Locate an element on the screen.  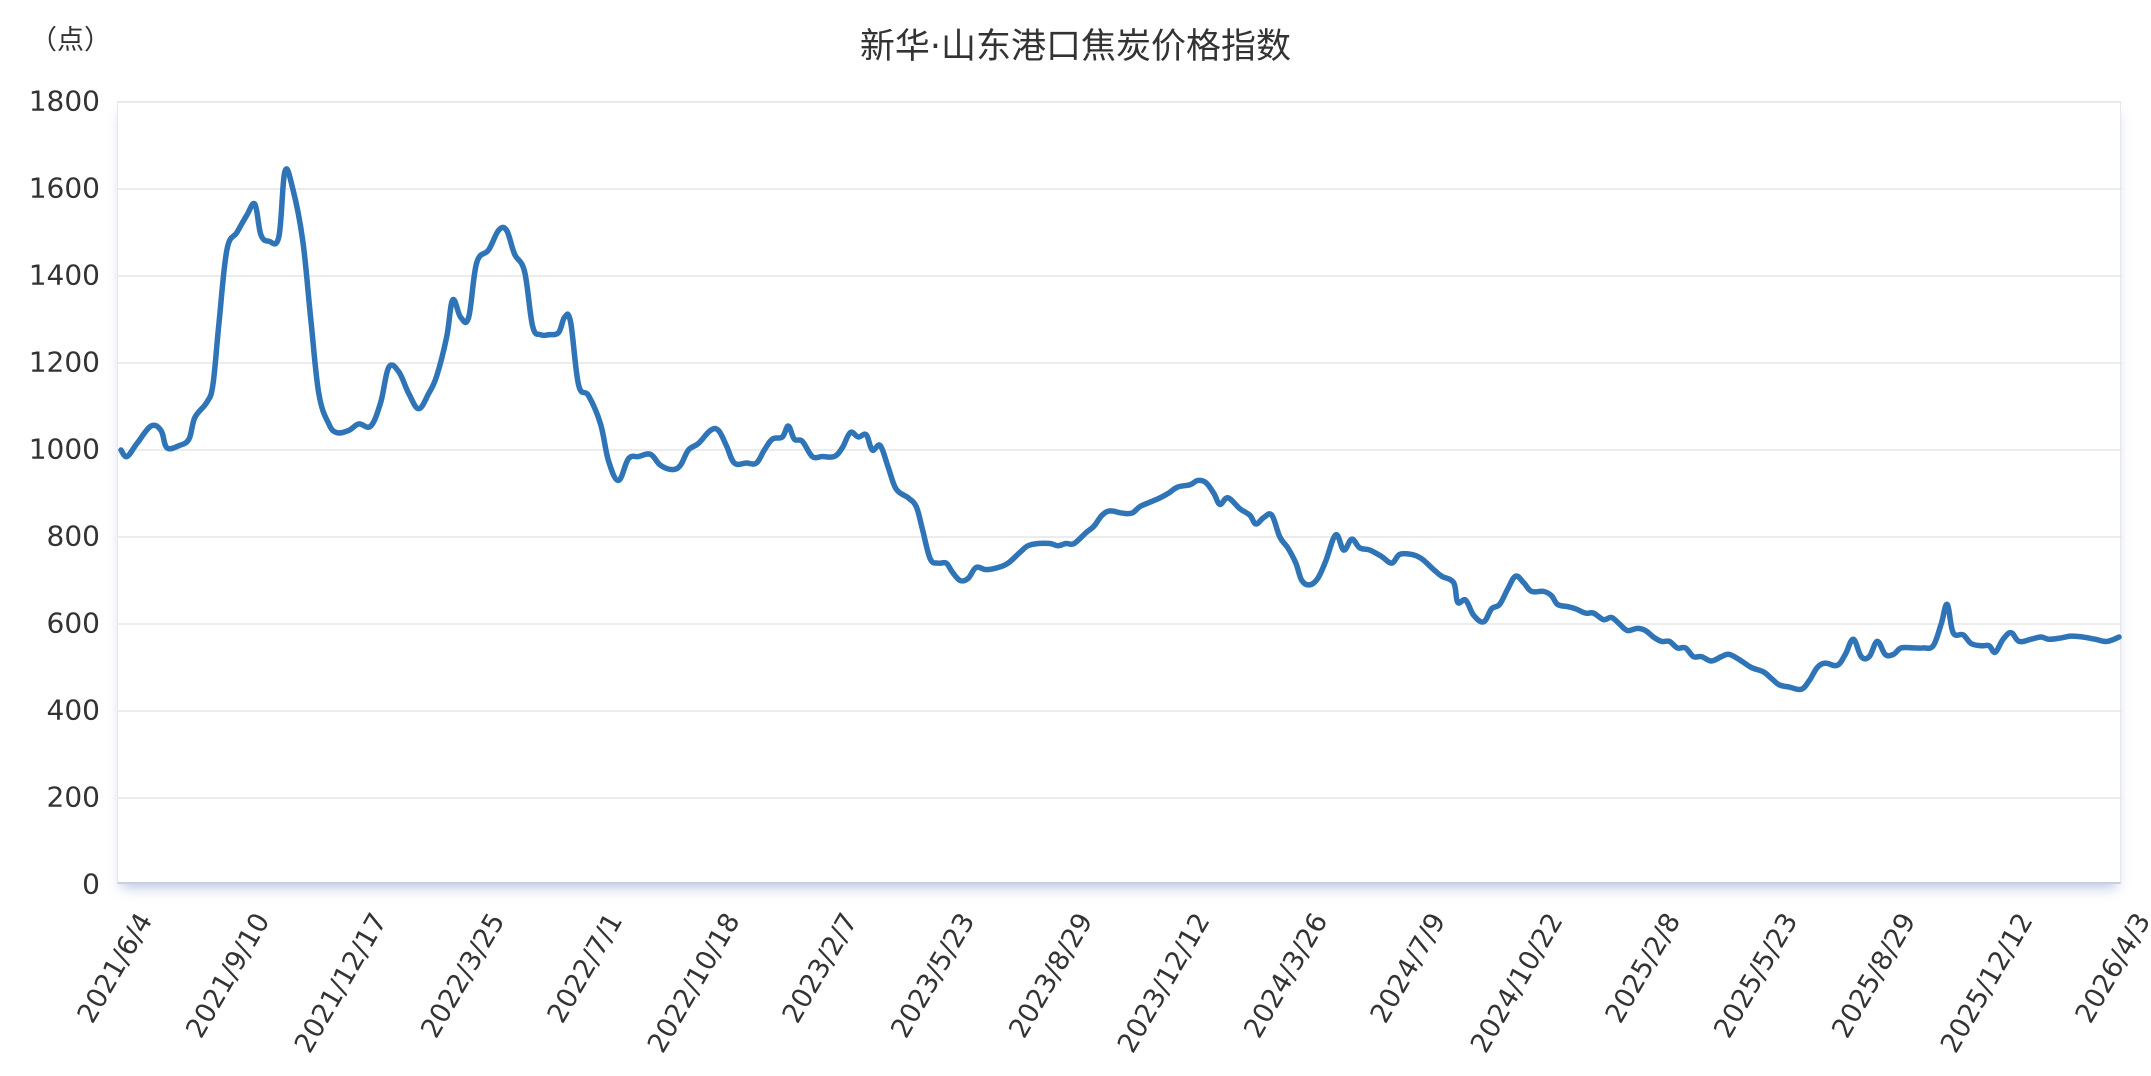
x-tick-label: 2025/2/8 is located at coordinates (1643, 968).